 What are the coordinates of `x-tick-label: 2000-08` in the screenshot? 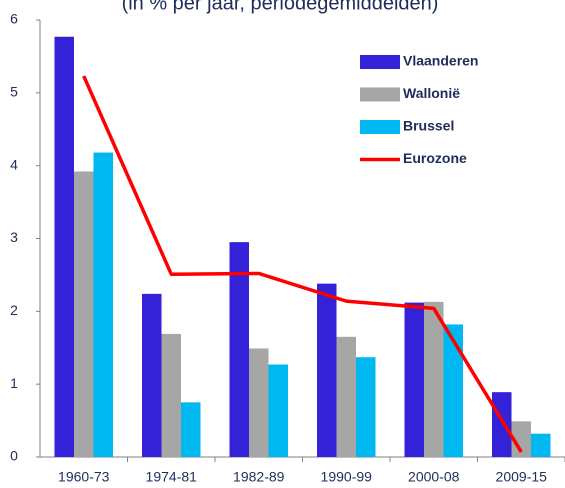 It's located at (434, 477).